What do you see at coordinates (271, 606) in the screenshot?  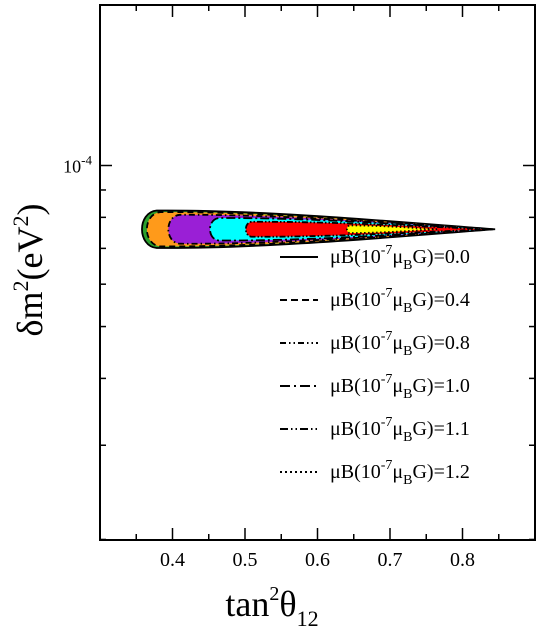 I see `x-axis-label: tan2θ12` at bounding box center [271, 606].